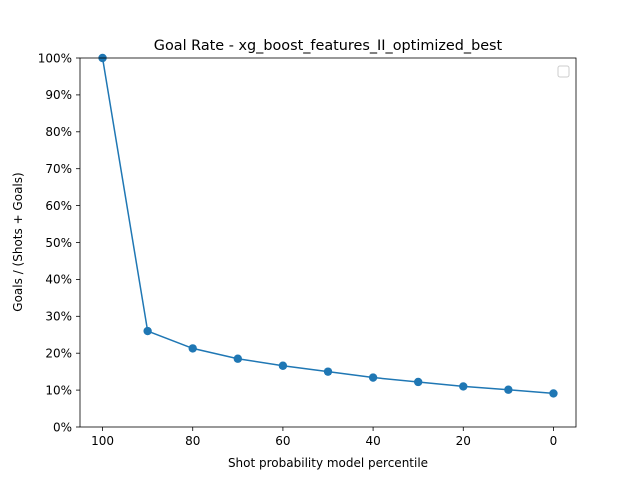 The height and width of the screenshot is (480, 640). I want to click on y-tick-label: 100%, so click(55, 58).